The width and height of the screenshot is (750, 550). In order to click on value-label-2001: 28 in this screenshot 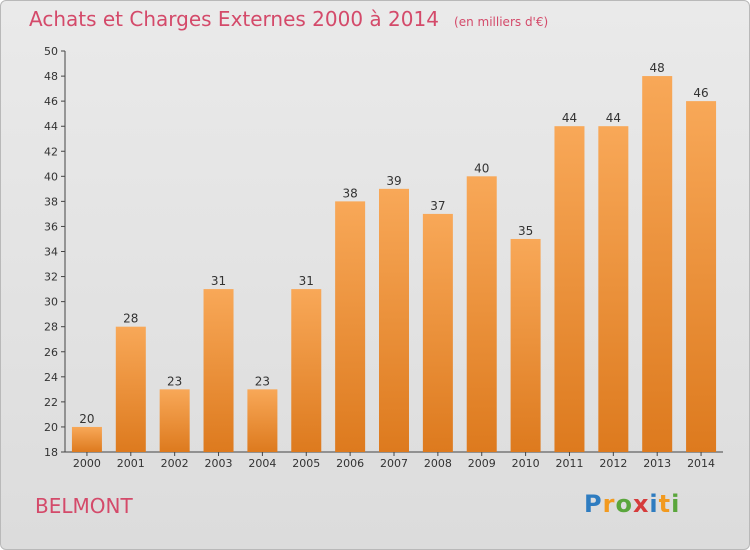, I will do `click(130, 319)`.